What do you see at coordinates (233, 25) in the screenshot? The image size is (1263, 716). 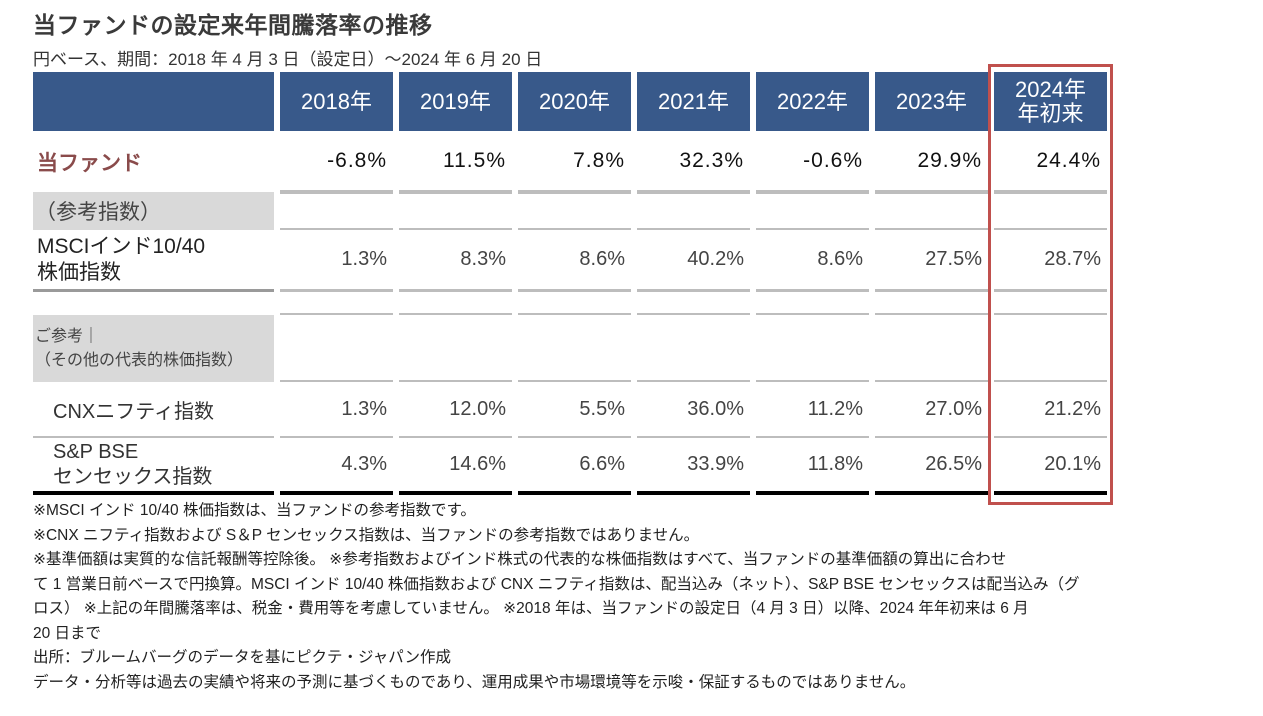 I see `page-title: 当ファンドの設定来年間騰落率の推移` at bounding box center [233, 25].